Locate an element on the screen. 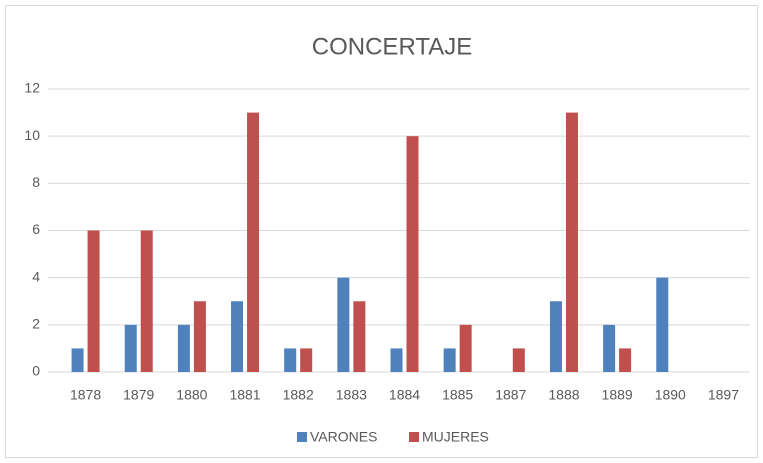 Image resolution: width=763 pixels, height=463 pixels. x-tick-label: 1879 is located at coordinates (138, 395).